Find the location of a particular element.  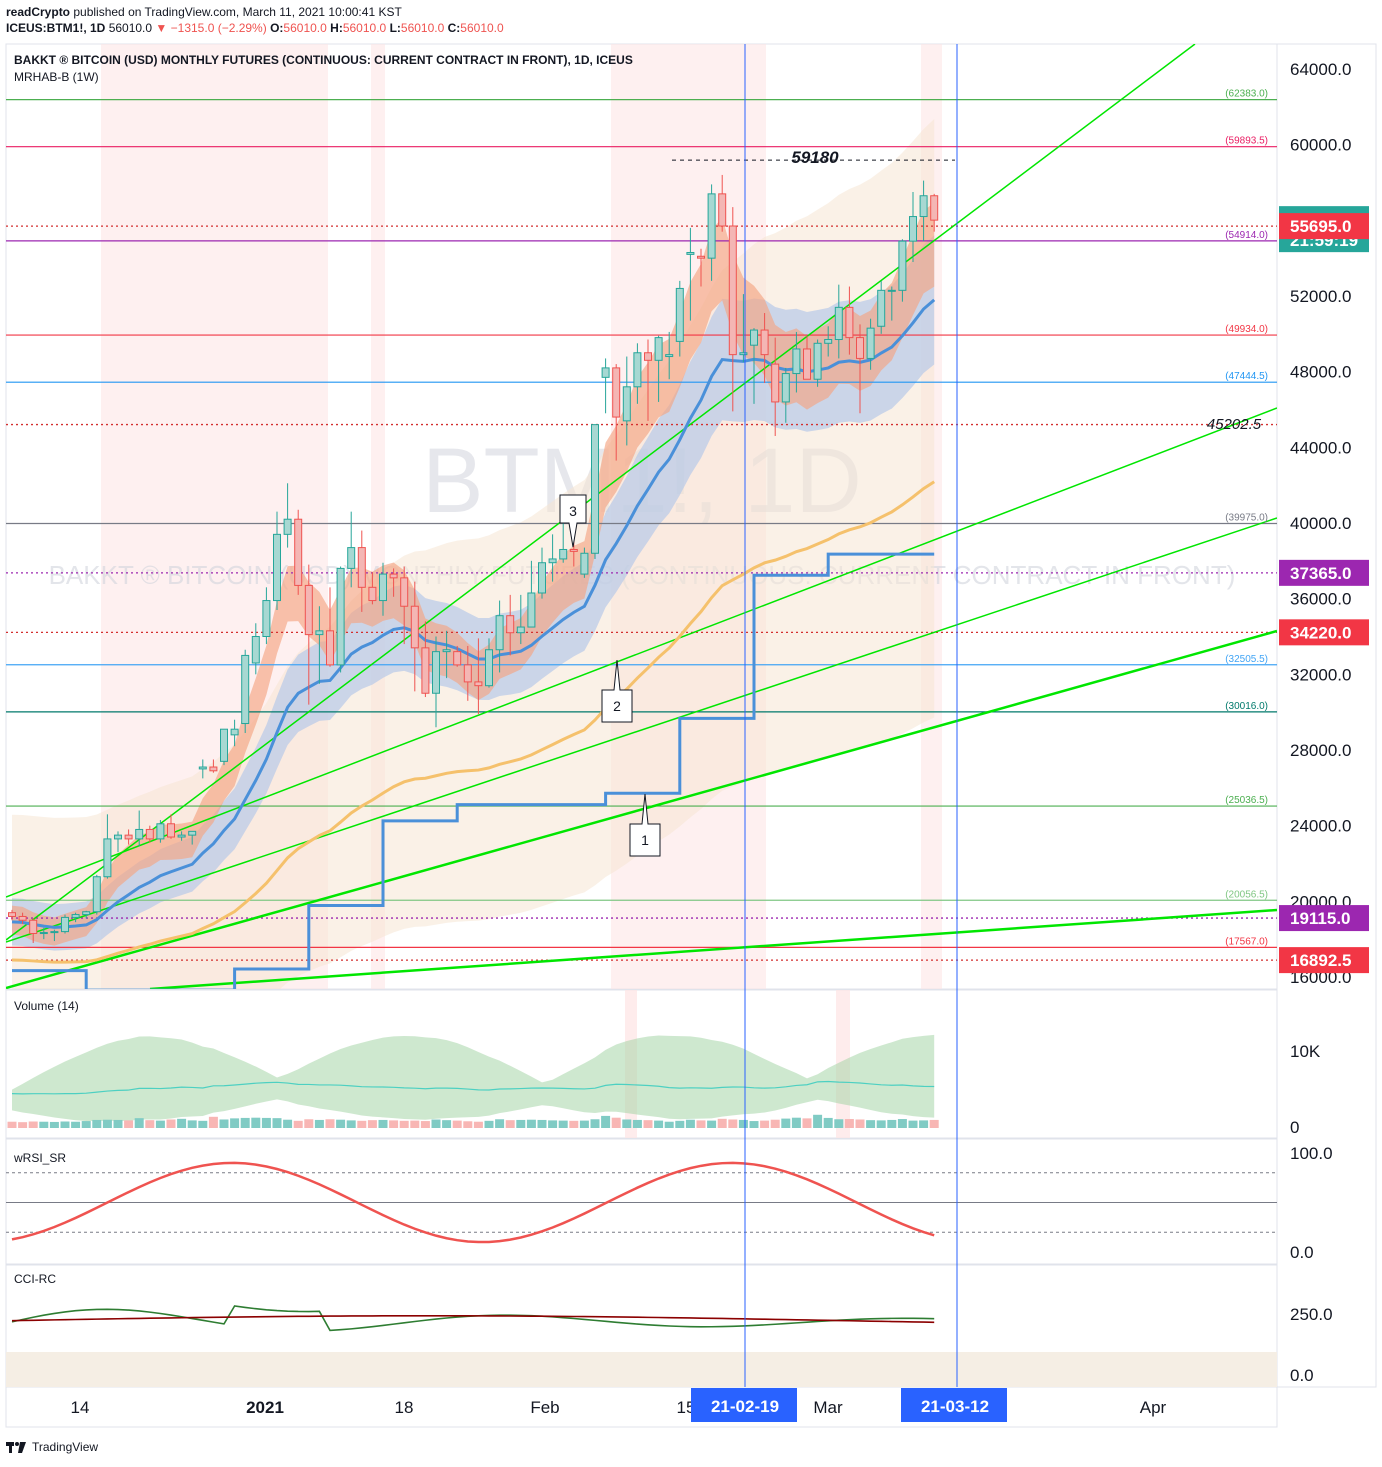

tradingview-brand: TradingView is located at coordinates (65, 1447).